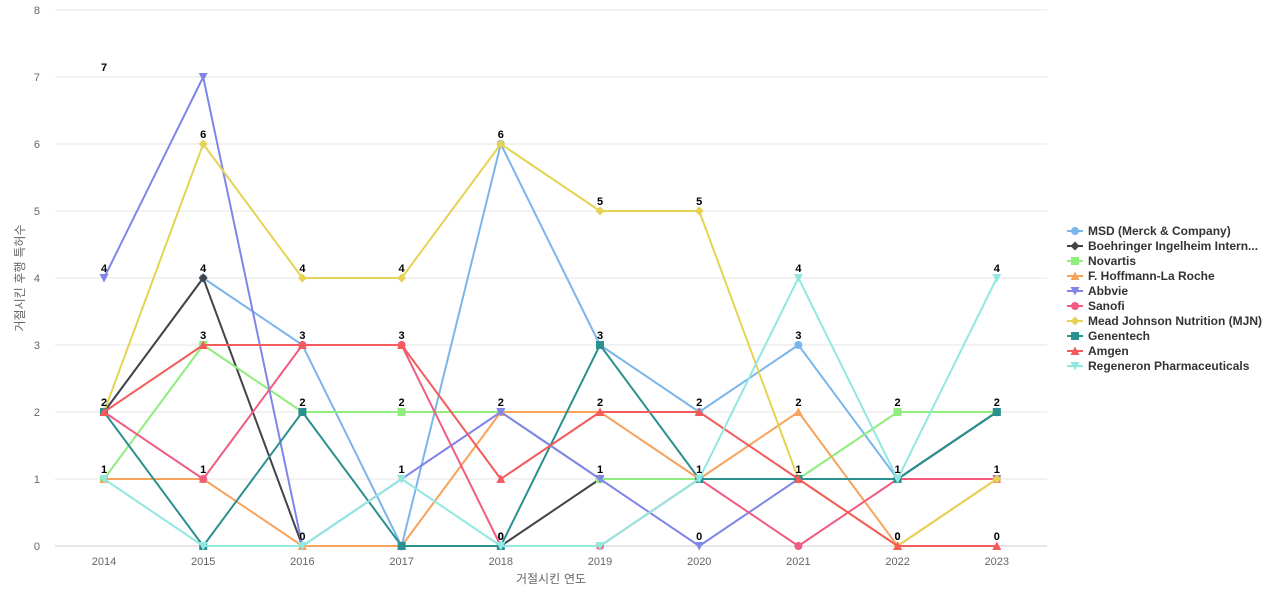 Image resolution: width=1280 pixels, height=600 pixels. I want to click on legend-item: Regeneron Pharmaceuticals, so click(1158, 366).